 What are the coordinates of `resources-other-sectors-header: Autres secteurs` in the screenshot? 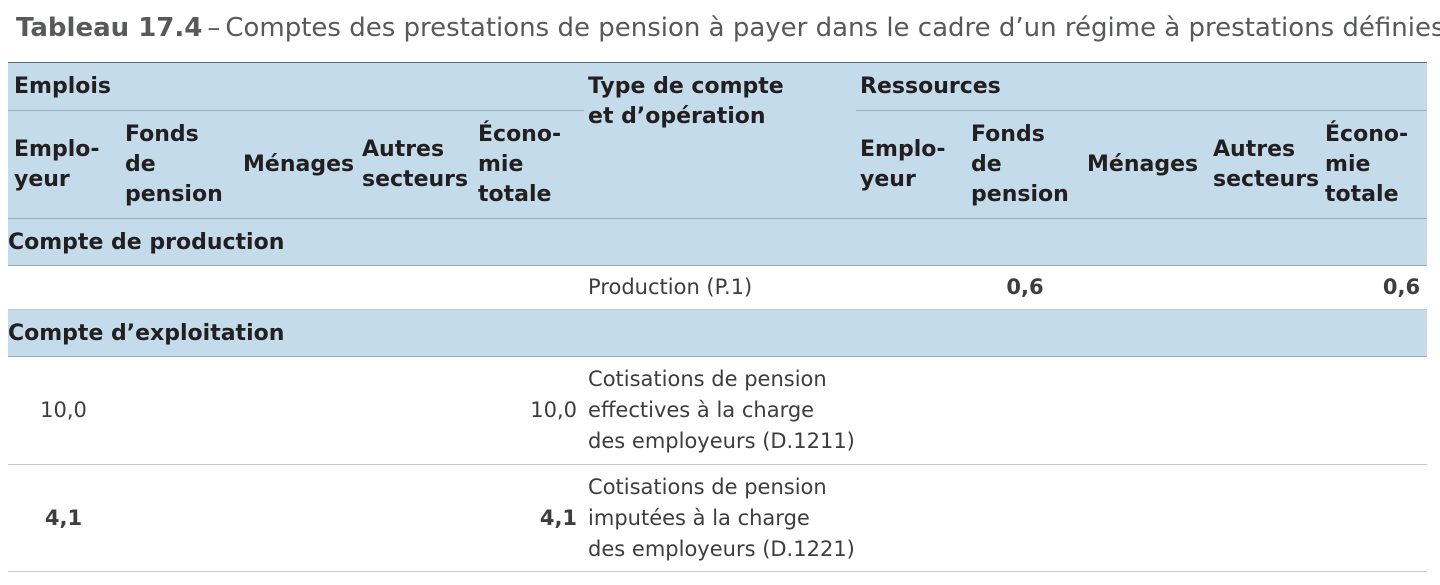 It's located at (1264, 164).